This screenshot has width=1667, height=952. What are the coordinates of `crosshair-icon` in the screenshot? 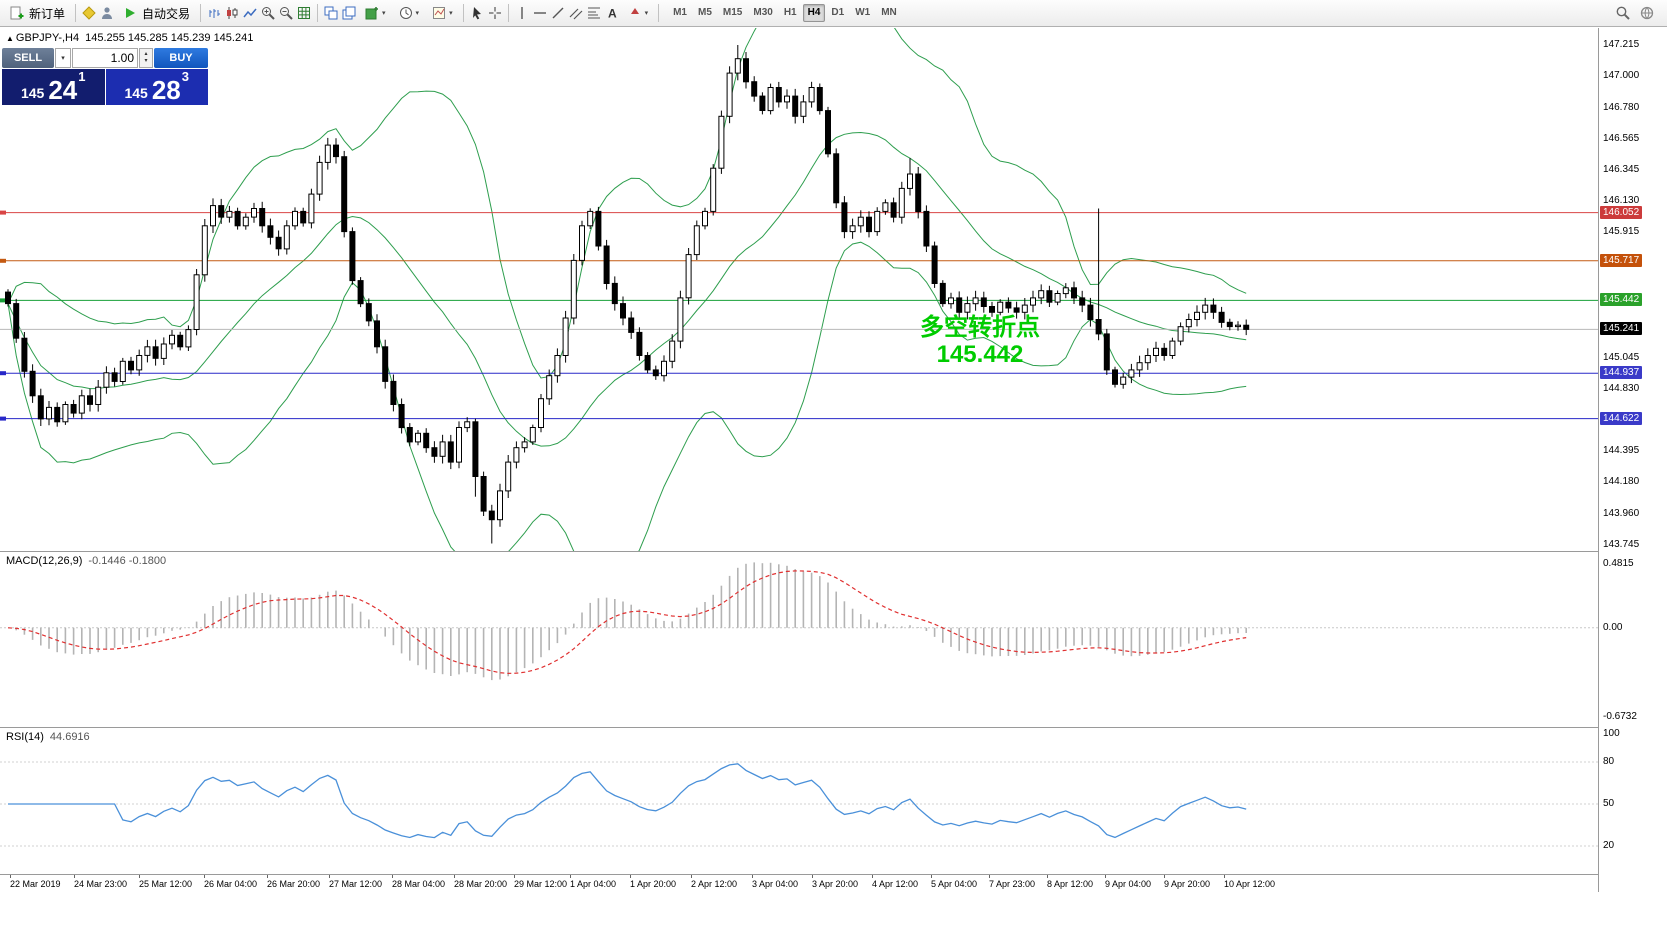 It's located at (495, 13).